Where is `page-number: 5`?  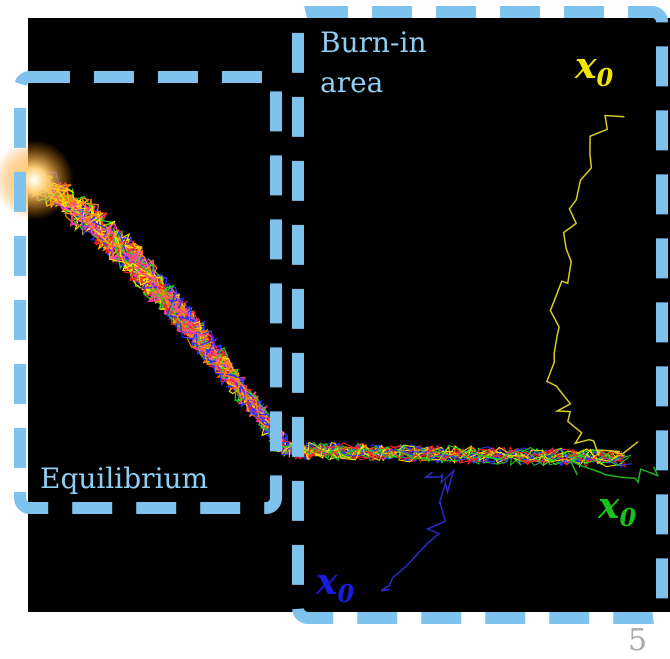
page-number: 5 is located at coordinates (637, 640).